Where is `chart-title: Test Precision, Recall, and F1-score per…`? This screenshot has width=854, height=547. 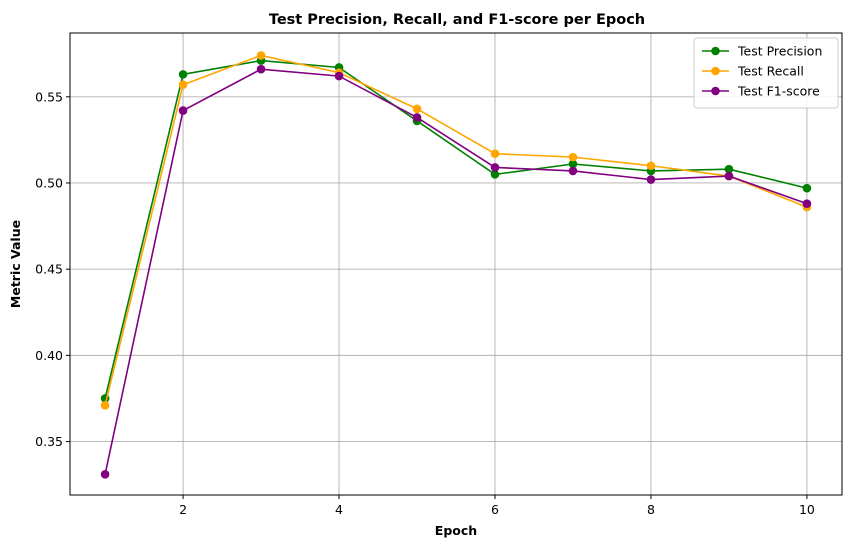 chart-title: Test Precision, Recall, and F1-score per… is located at coordinates (457, 20).